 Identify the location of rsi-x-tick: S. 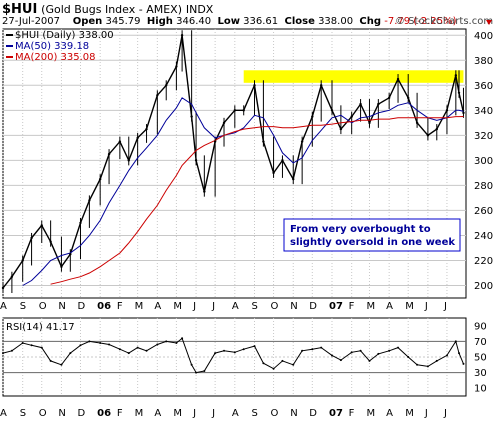
(23, 413).